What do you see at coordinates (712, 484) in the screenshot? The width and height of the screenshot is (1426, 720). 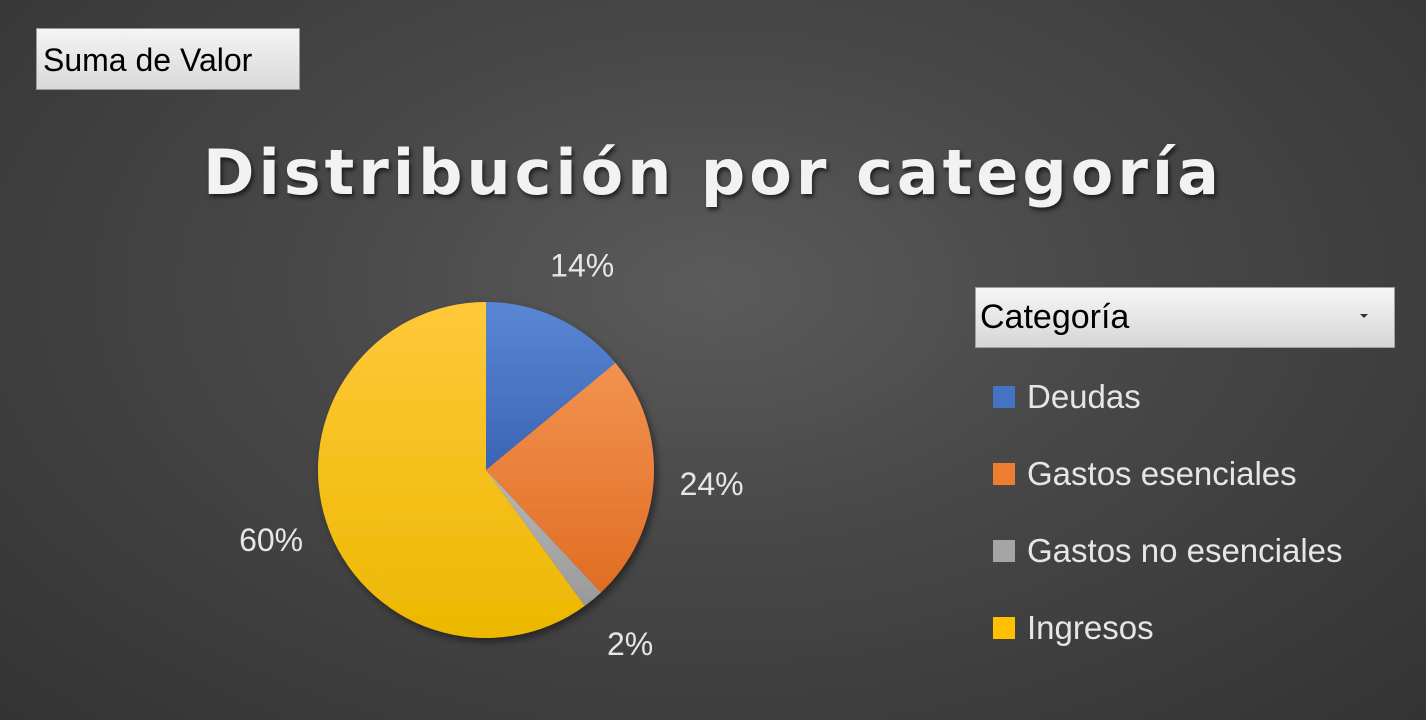 I see `data-label: 24%` at bounding box center [712, 484].